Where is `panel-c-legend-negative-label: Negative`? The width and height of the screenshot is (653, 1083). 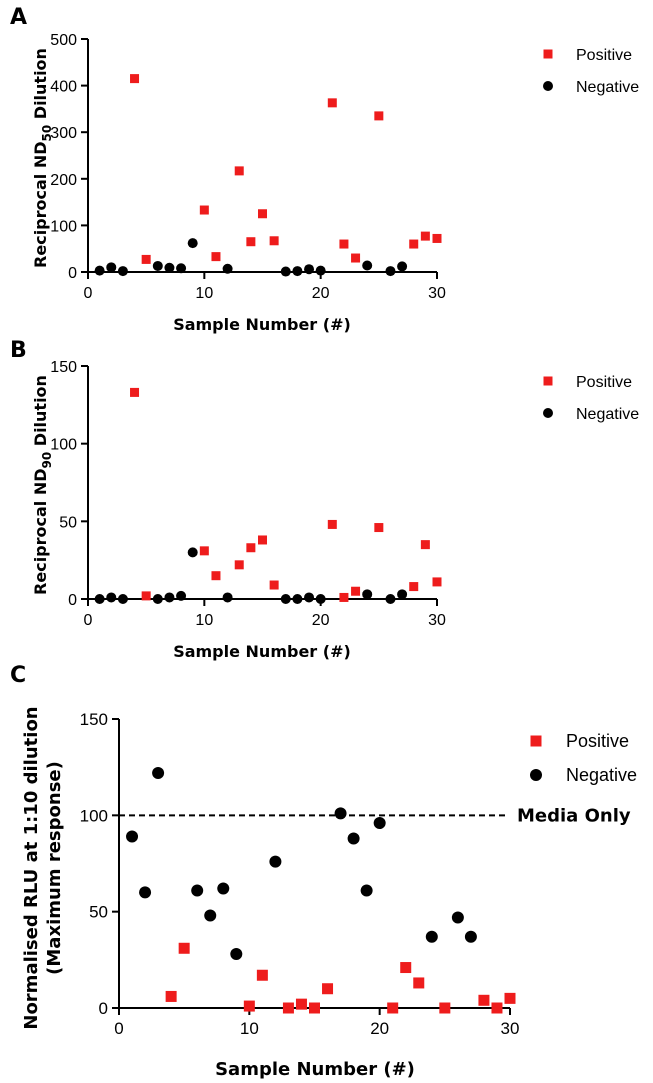
panel-c-legend-negative-label: Negative is located at coordinates (601, 775).